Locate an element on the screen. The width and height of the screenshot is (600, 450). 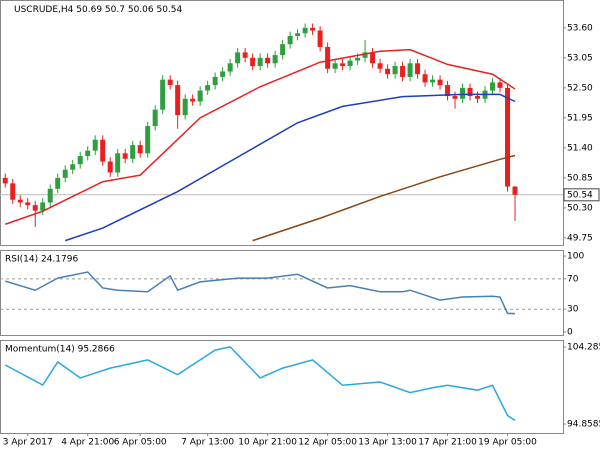
rsi-title: RSI(14) 24.1796 is located at coordinates (41, 260).